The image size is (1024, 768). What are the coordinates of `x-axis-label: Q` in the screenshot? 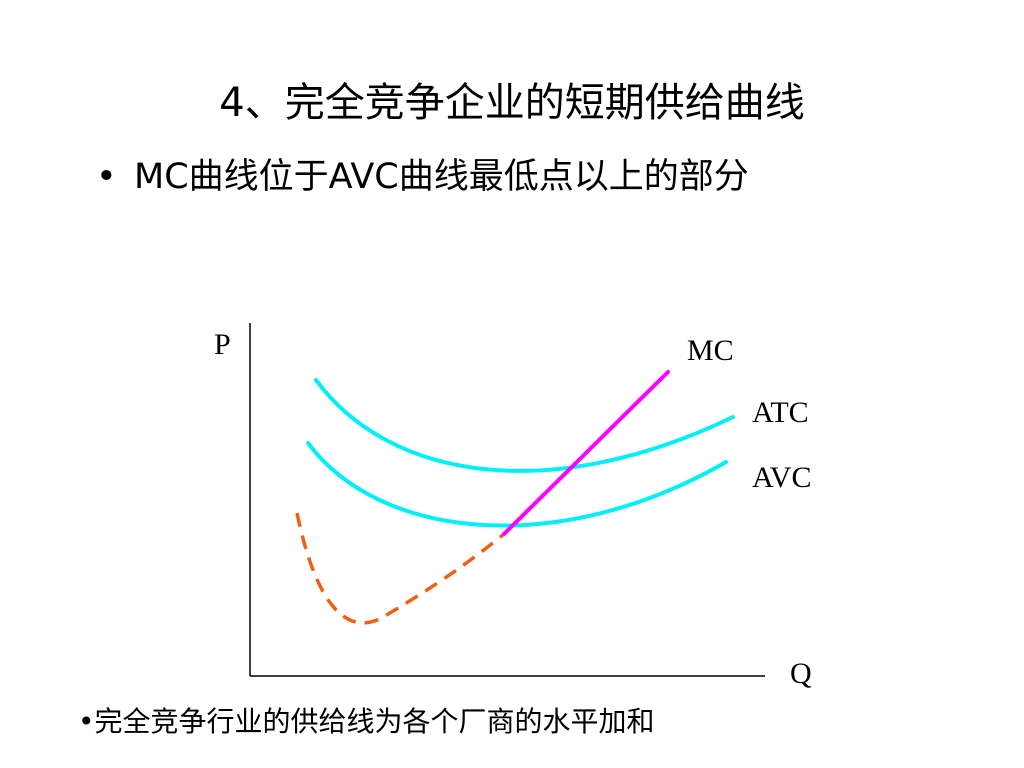 It's located at (801, 673).